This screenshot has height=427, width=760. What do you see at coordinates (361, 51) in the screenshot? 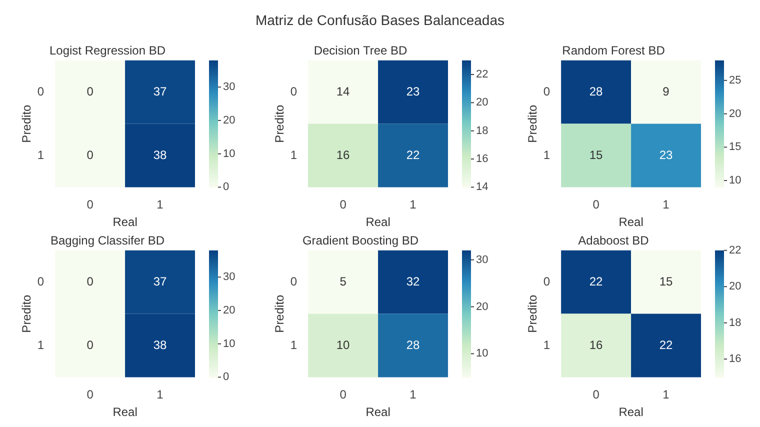
I see `chart-title: Decision Tree BD` at bounding box center [361, 51].